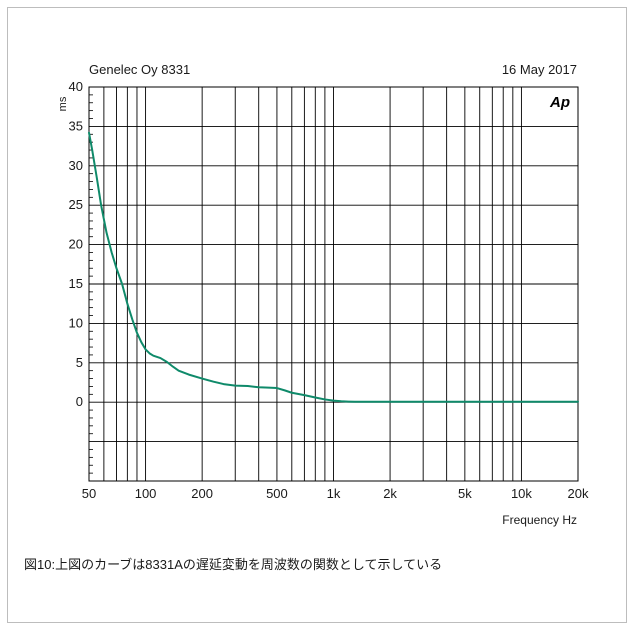  I want to click on y-tick-label: 30, so click(76, 165).